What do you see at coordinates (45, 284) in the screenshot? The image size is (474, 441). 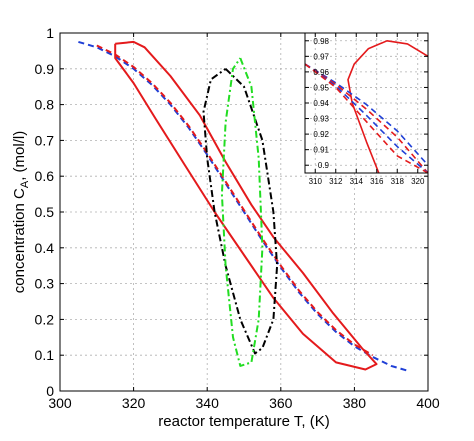 I see `y-tick-label: 0.3` at bounding box center [45, 284].